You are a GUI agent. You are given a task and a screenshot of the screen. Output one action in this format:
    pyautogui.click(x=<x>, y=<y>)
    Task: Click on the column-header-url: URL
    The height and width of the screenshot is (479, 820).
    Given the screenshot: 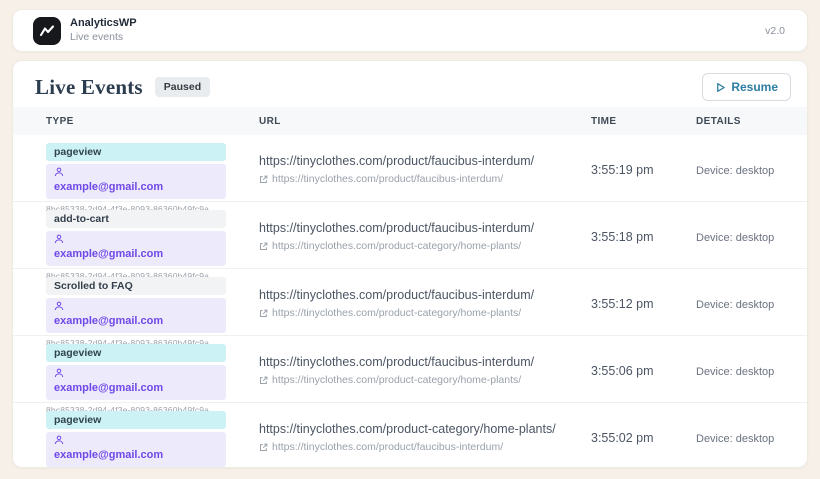 What is the action you would take?
    pyautogui.click(x=270, y=121)
    